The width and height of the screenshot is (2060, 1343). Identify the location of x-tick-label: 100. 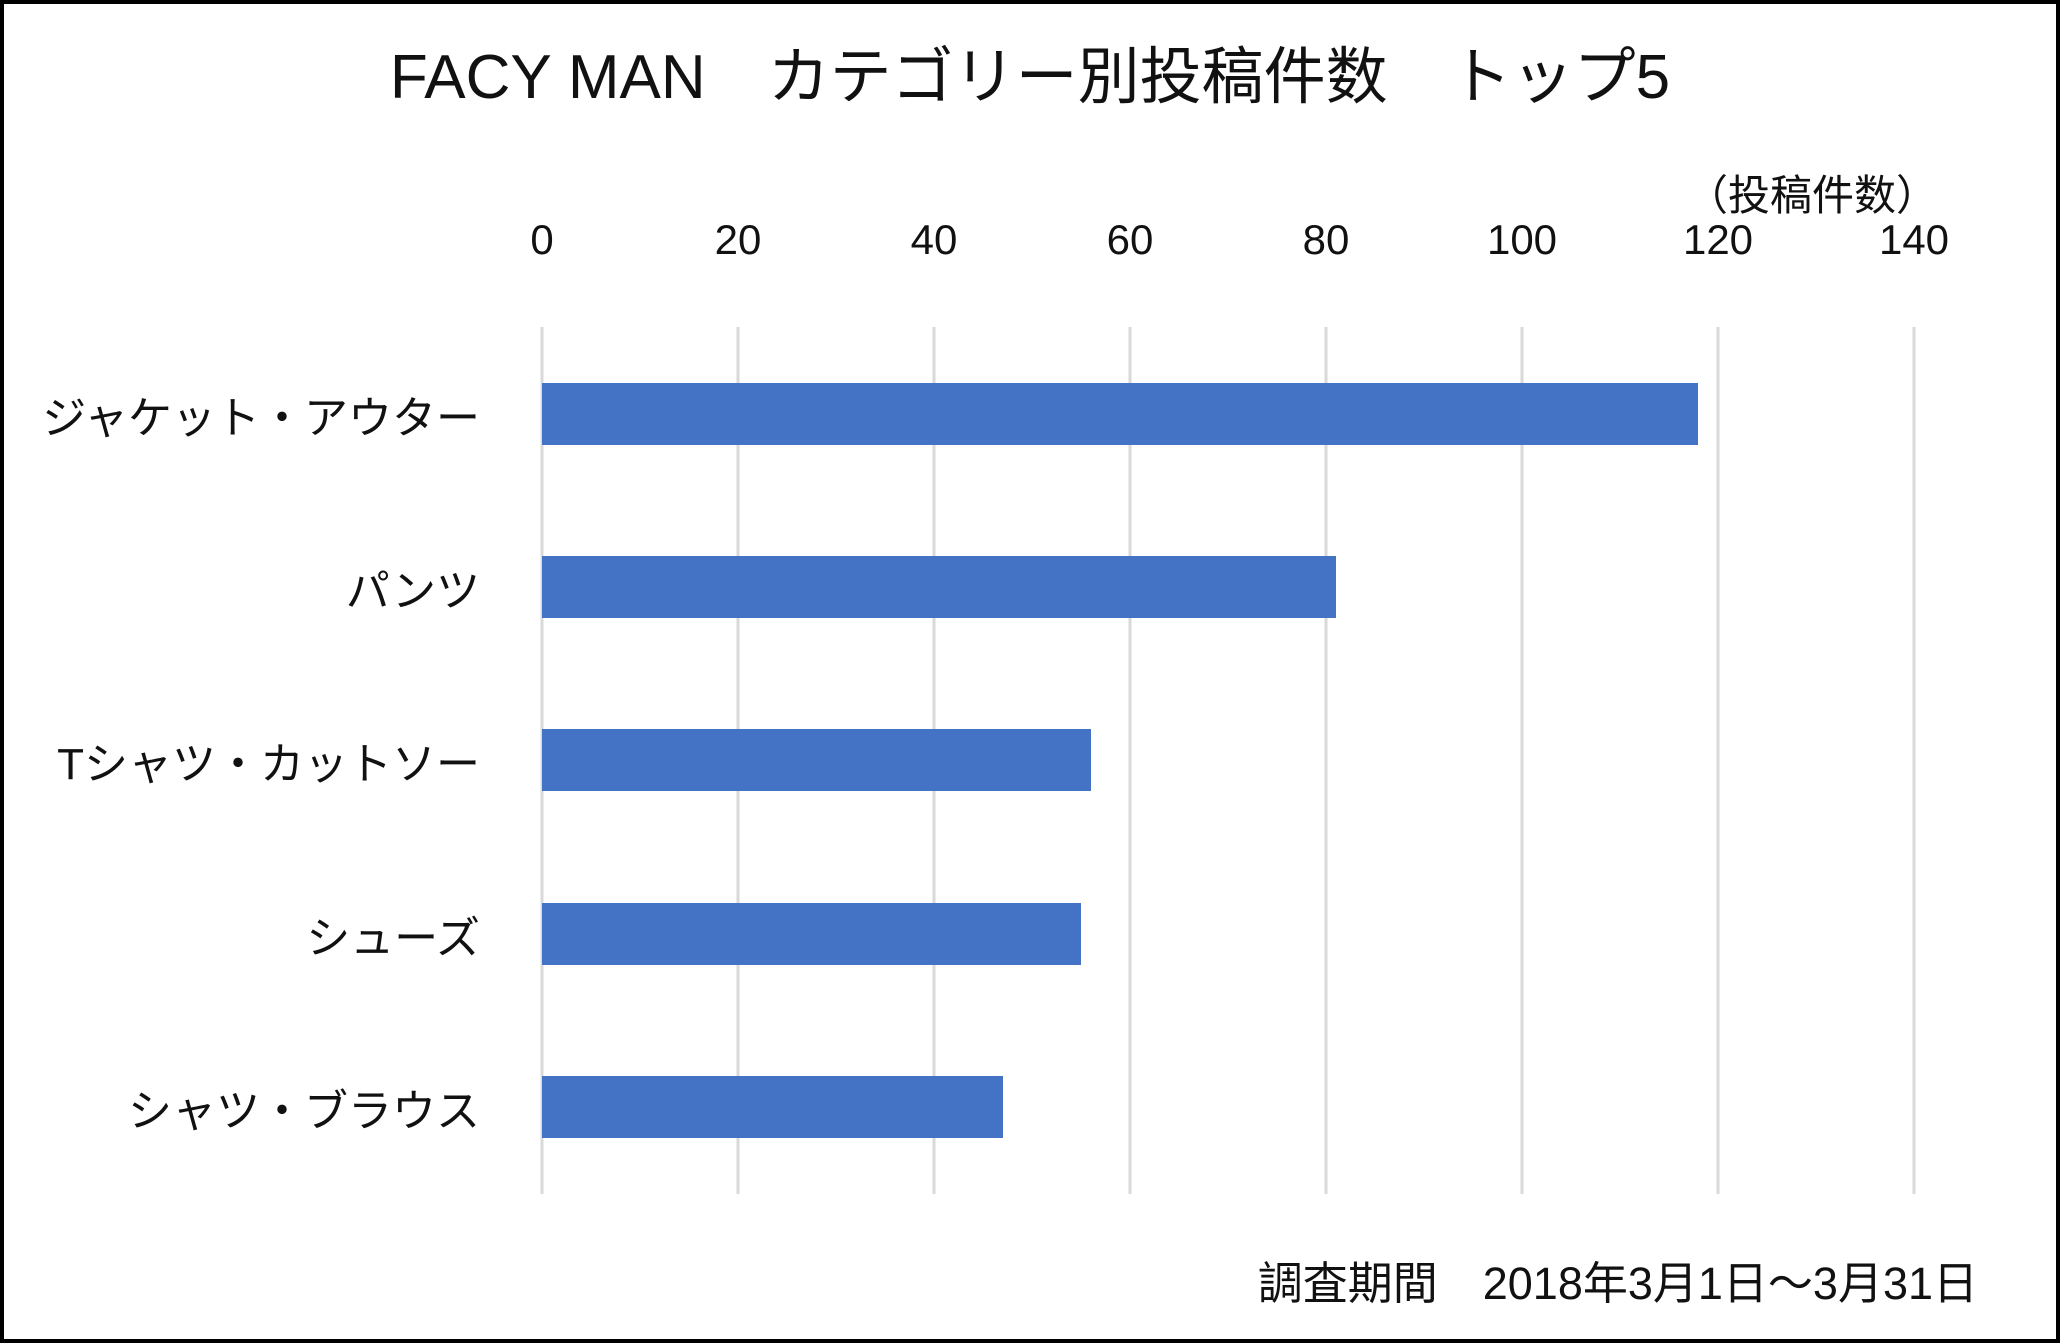
(1522, 239).